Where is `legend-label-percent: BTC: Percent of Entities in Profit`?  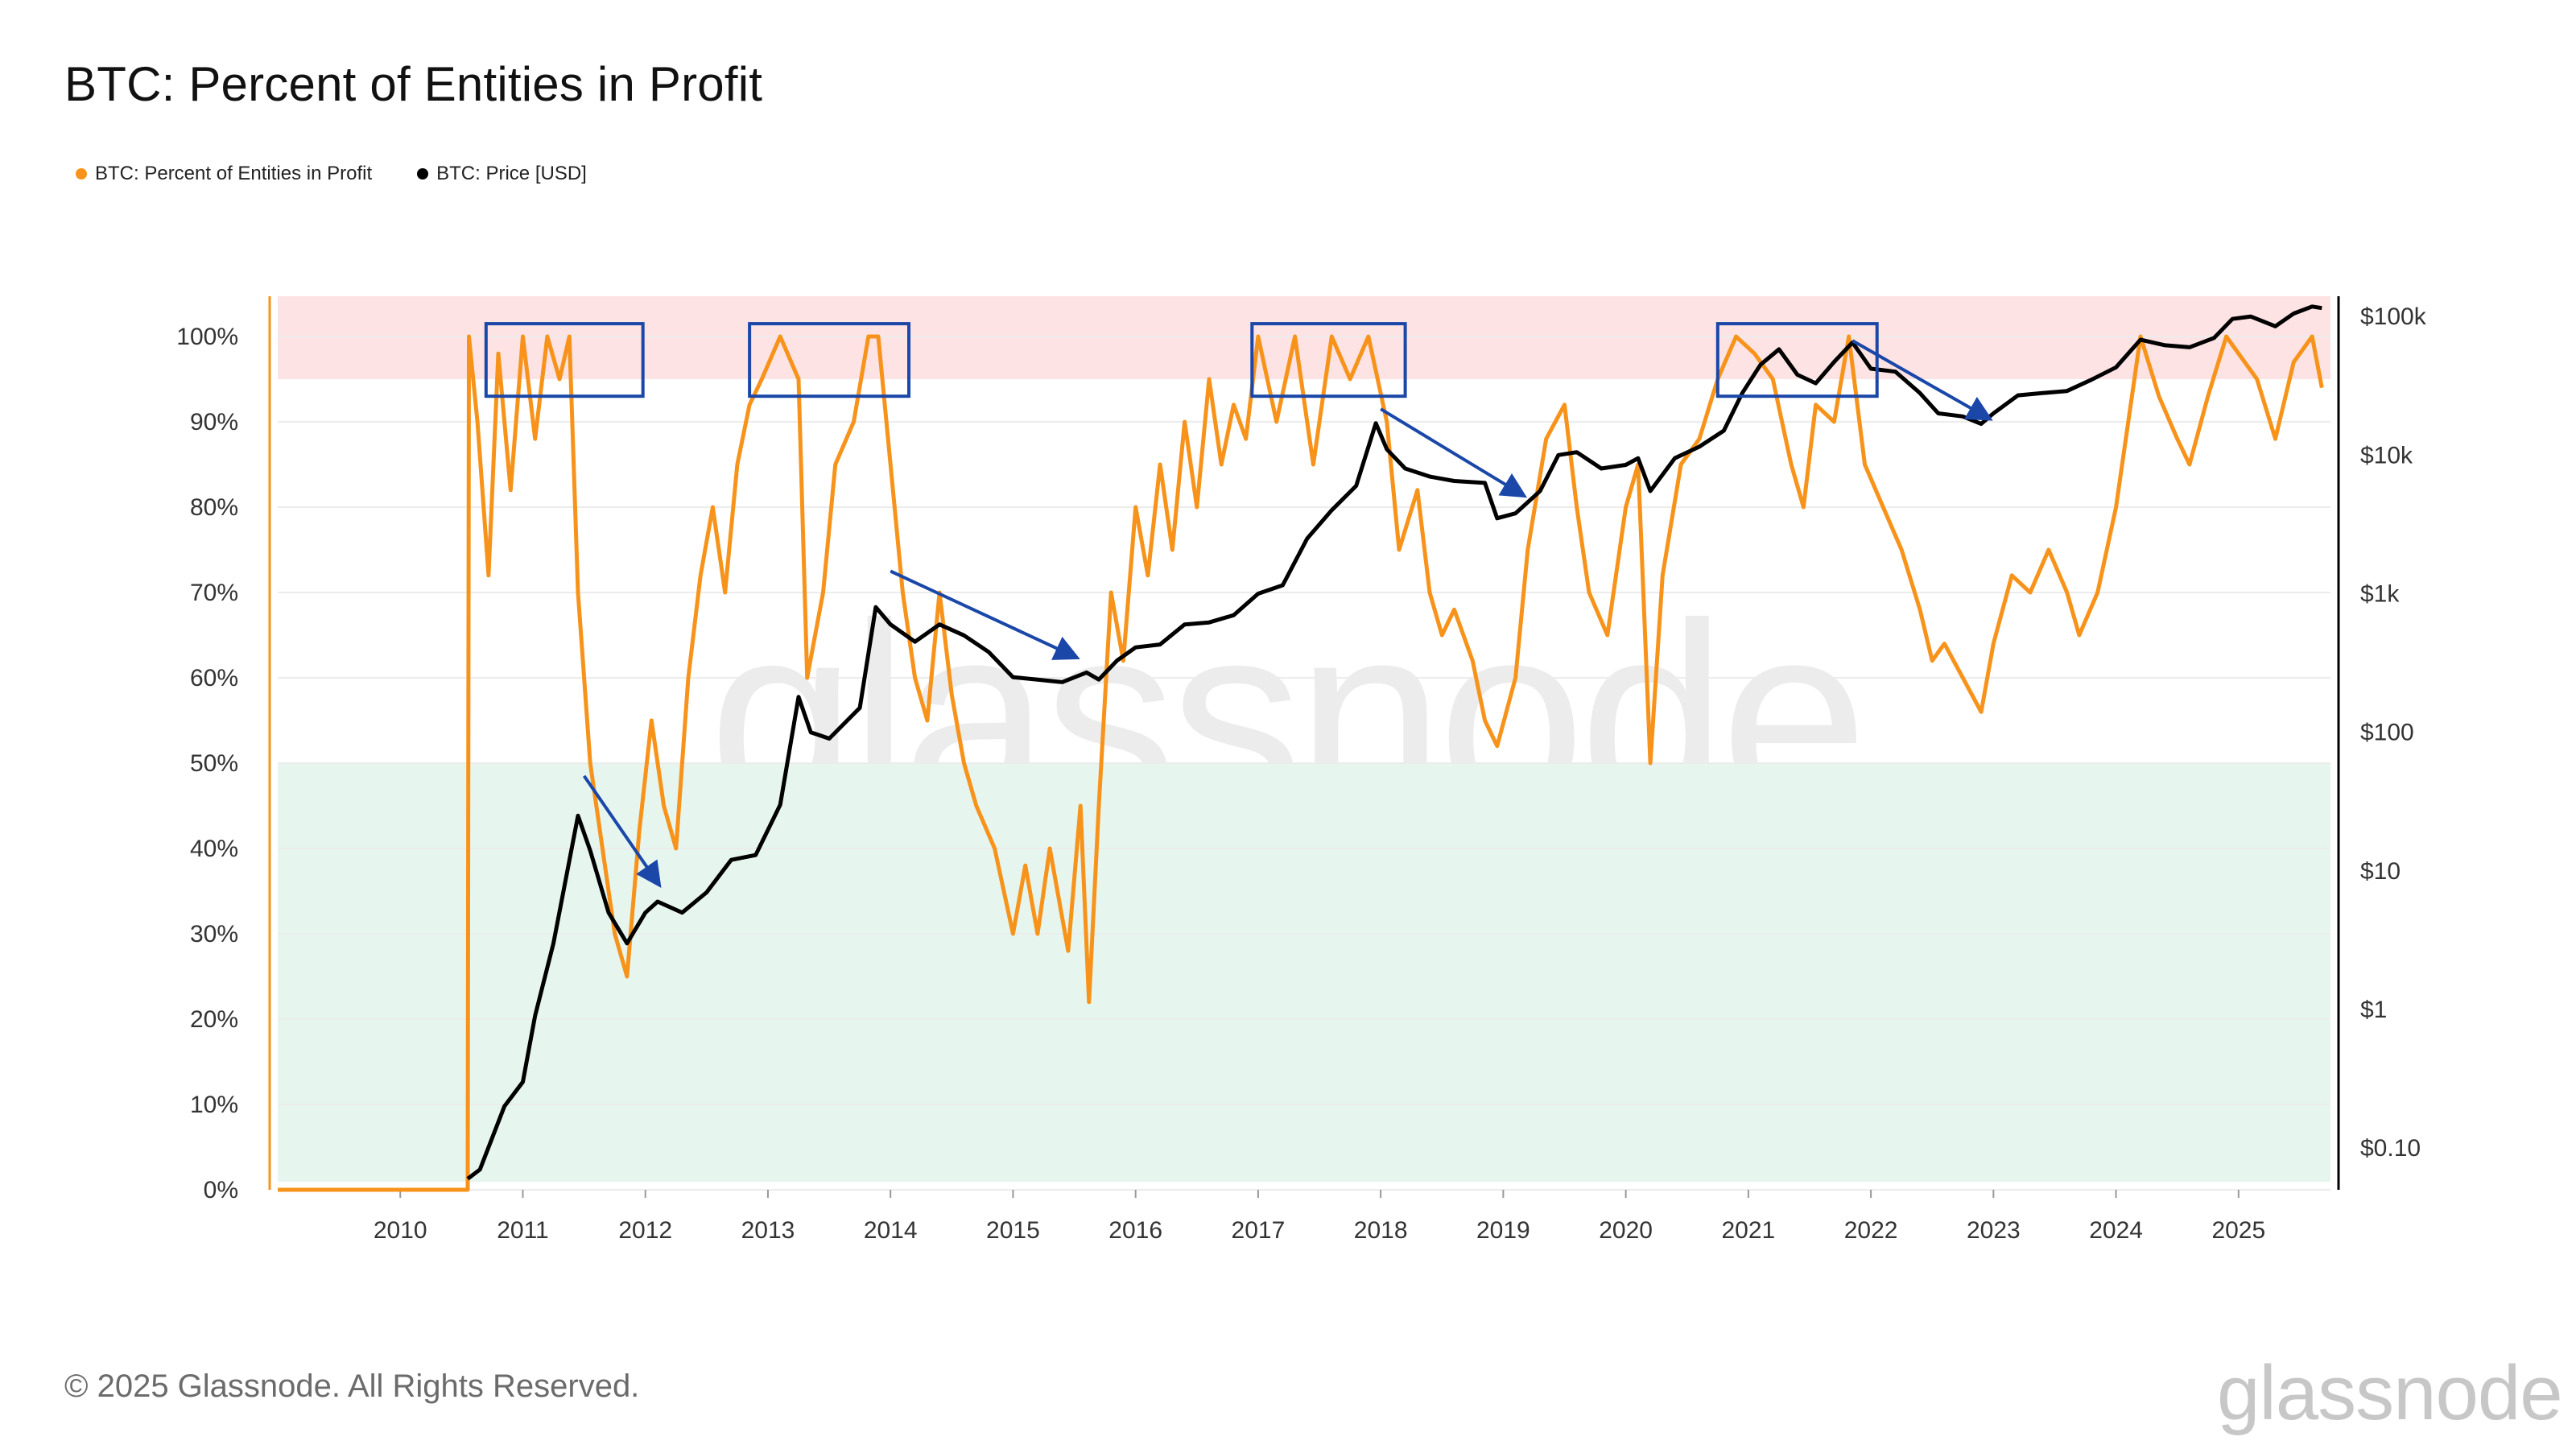
legend-label-percent: BTC: Percent of Entities in Profit is located at coordinates (234, 173).